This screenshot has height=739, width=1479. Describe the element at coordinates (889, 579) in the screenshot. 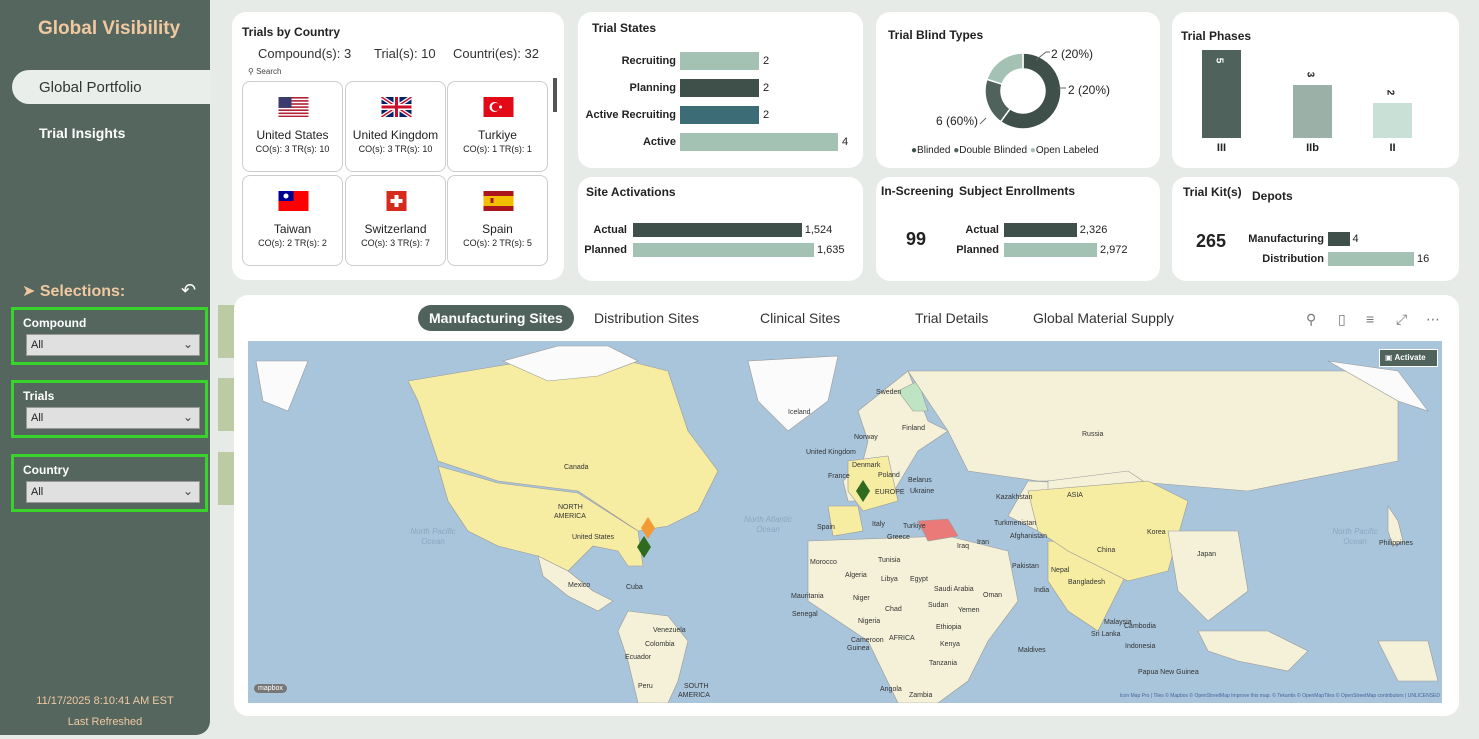

I see `map-label: Libya` at that location.